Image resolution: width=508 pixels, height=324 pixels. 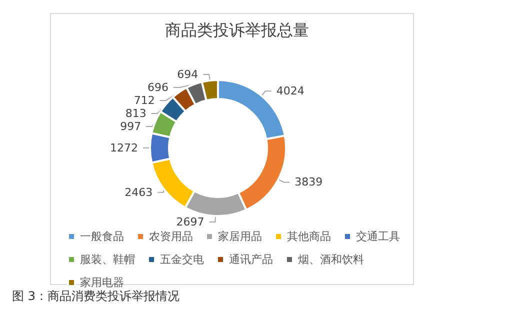 What do you see at coordinates (96, 296) in the screenshot?
I see `caption: 图 3：商品消费类投诉举报情况` at bounding box center [96, 296].